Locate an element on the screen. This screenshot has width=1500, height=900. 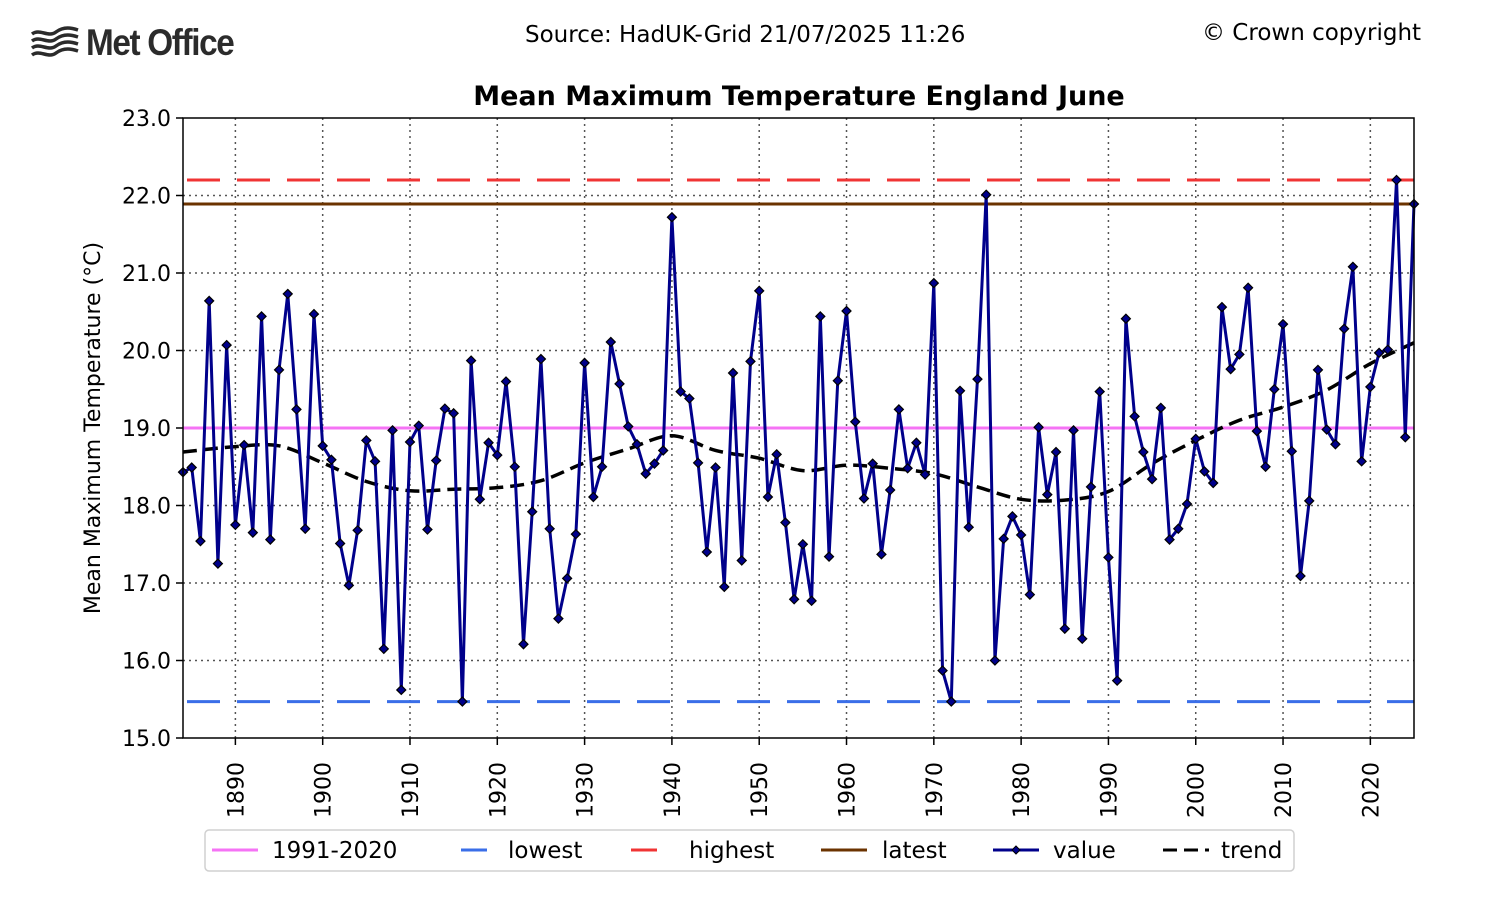
y-tick-label: 16.0 is located at coordinates (146, 662).